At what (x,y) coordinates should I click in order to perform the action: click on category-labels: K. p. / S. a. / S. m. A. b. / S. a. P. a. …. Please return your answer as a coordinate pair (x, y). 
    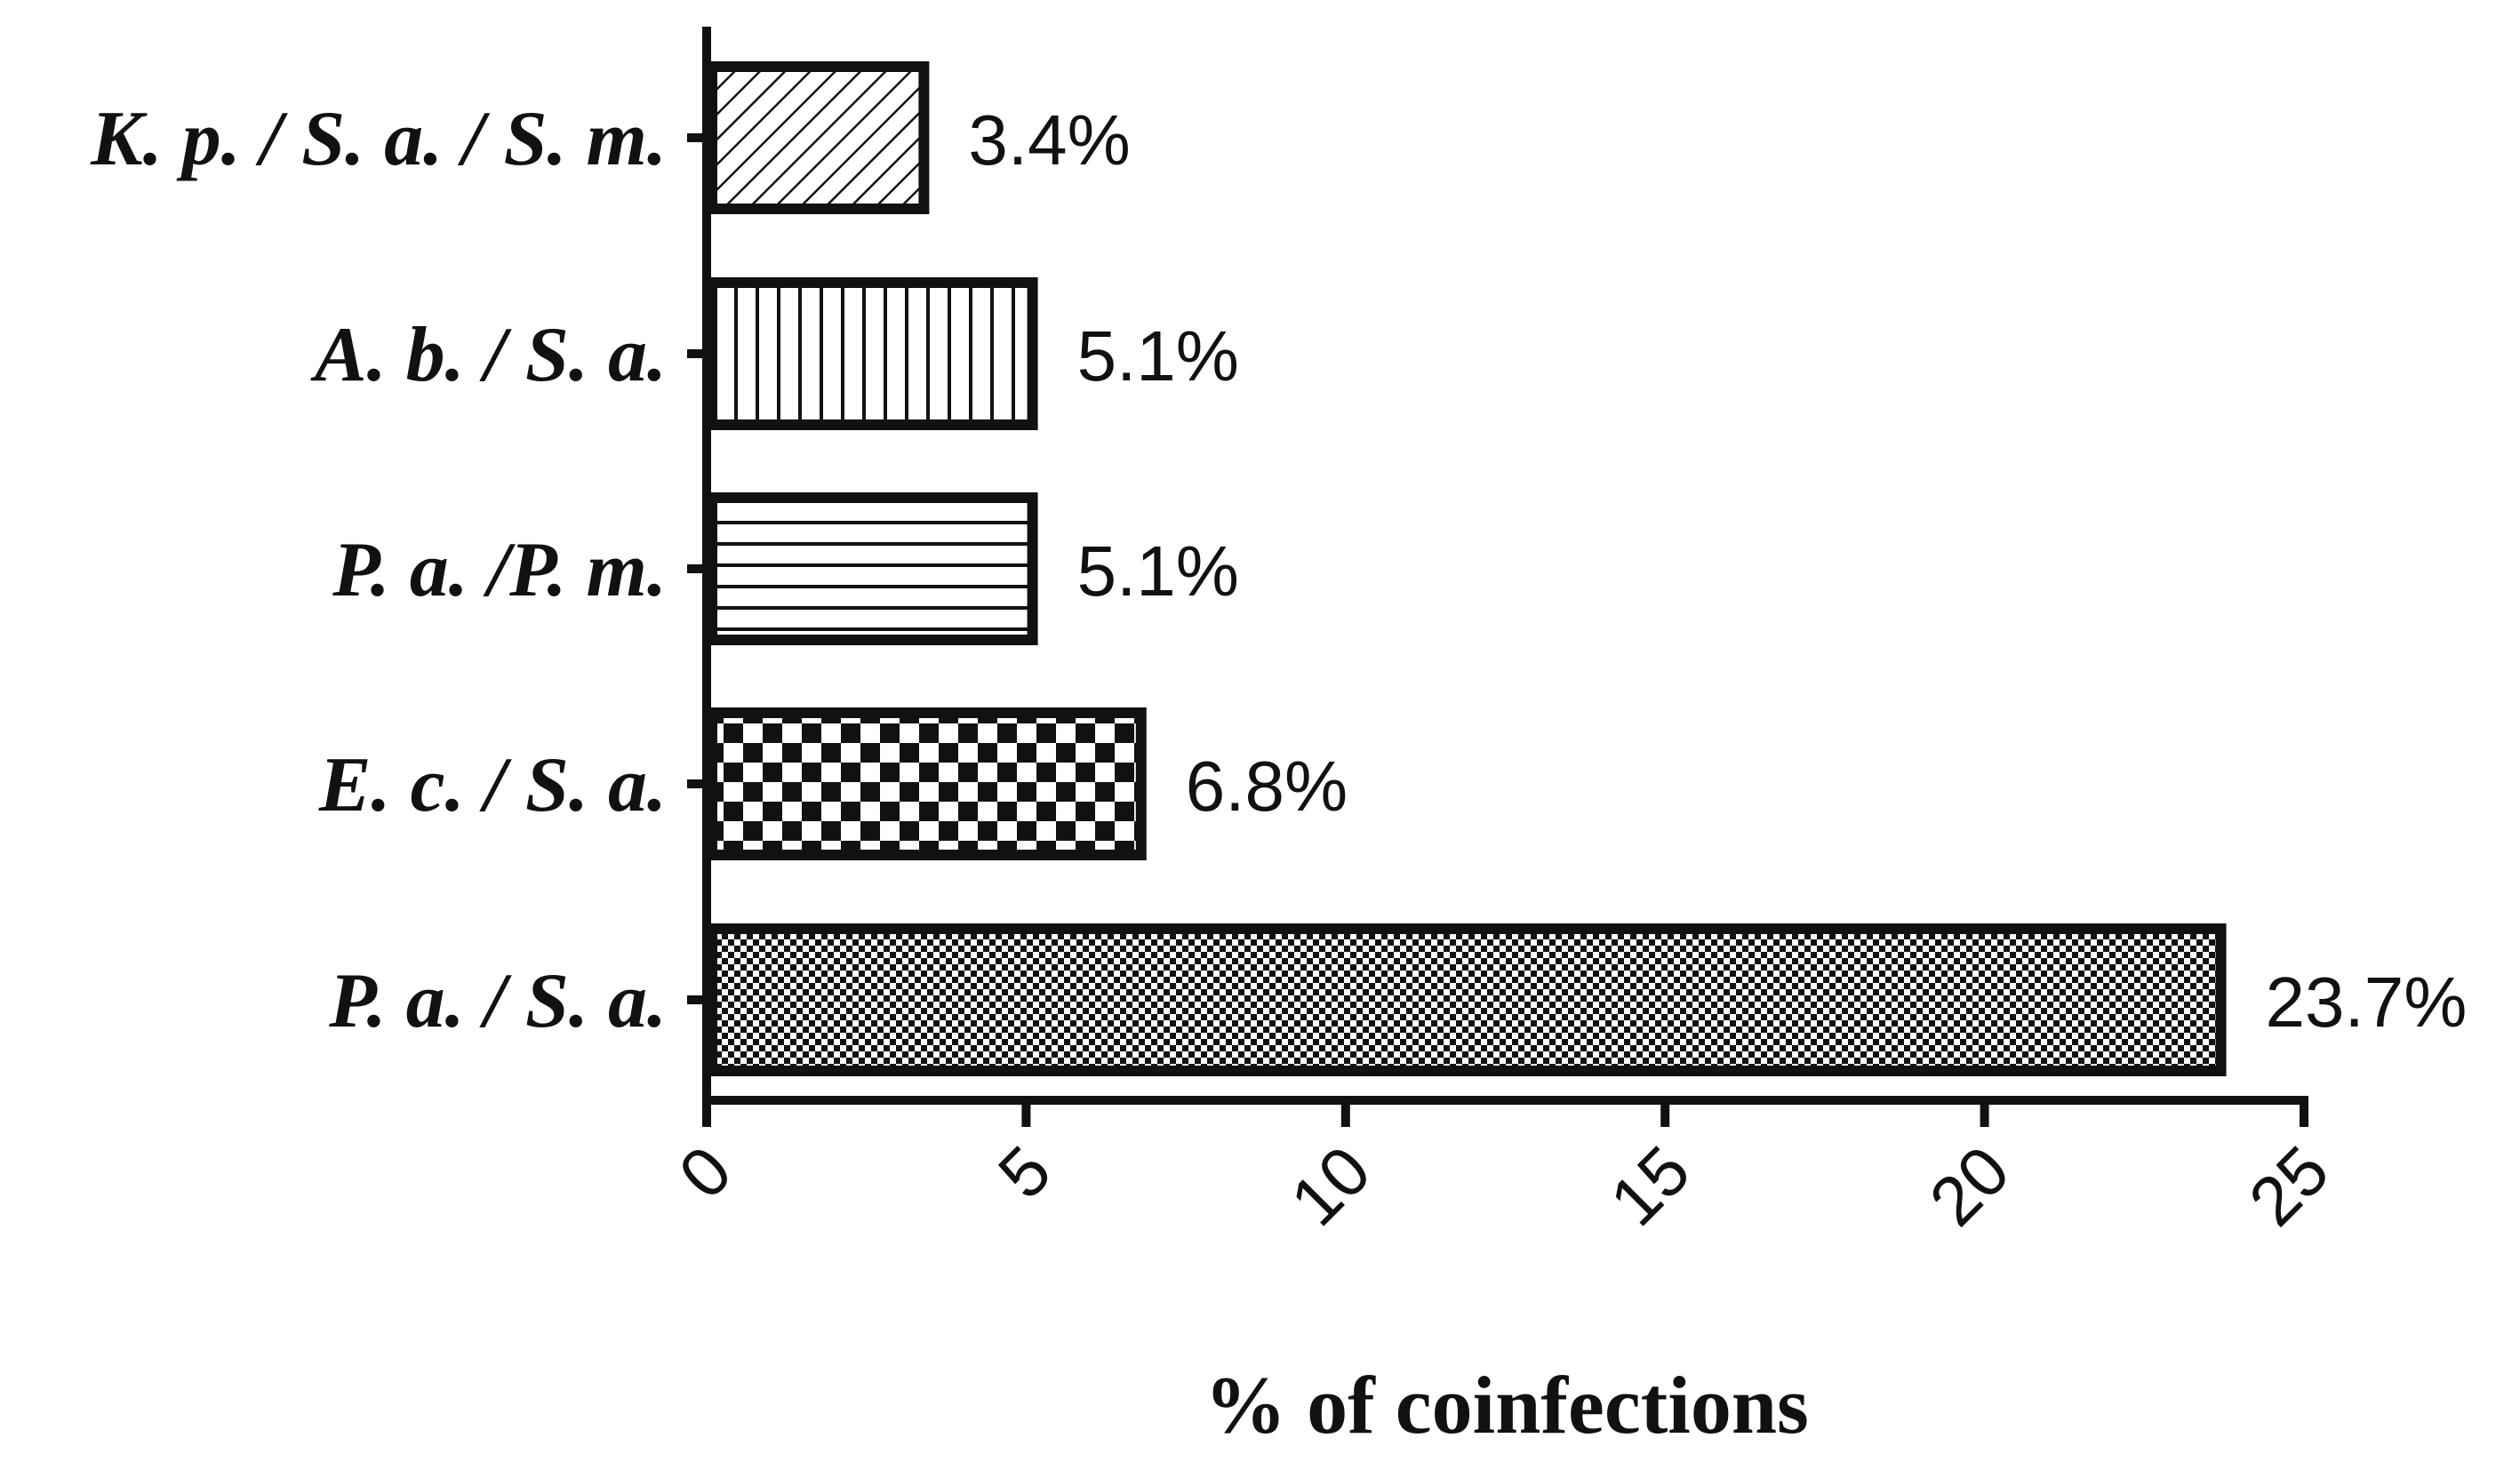
    Looking at the image, I should click on (378, 570).